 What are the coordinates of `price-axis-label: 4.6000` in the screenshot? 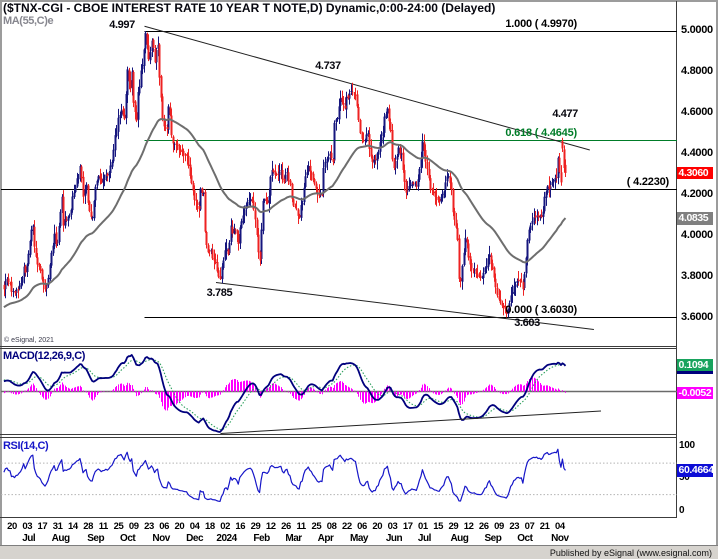 It's located at (697, 112).